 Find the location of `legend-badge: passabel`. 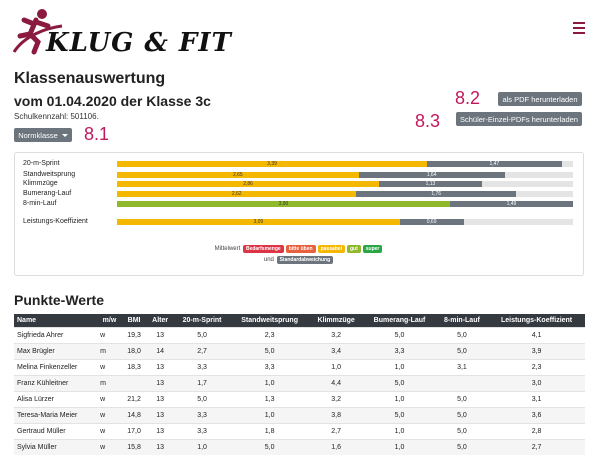

legend-badge: passabel is located at coordinates (331, 249).